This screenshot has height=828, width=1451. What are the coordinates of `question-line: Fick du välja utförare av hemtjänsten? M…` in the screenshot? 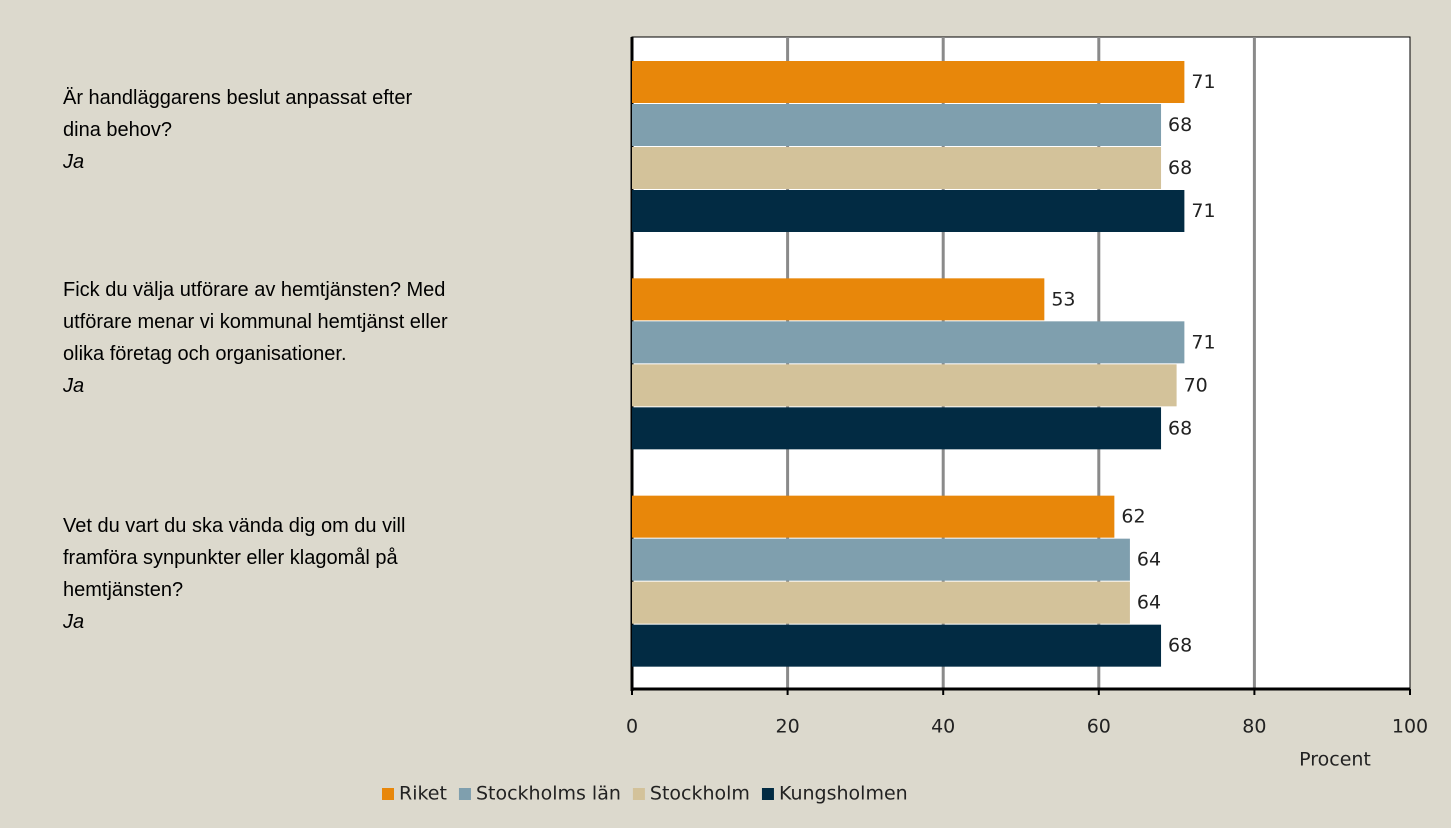 It's located at (254, 290).